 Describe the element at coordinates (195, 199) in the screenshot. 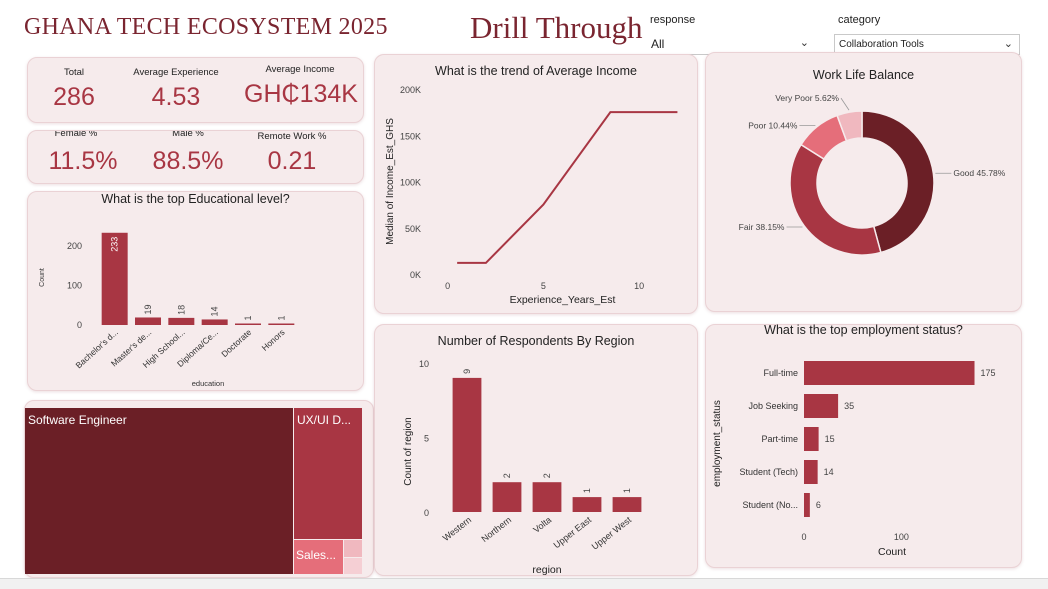

I see `education-chart-title: What is the top Educational level?` at that location.